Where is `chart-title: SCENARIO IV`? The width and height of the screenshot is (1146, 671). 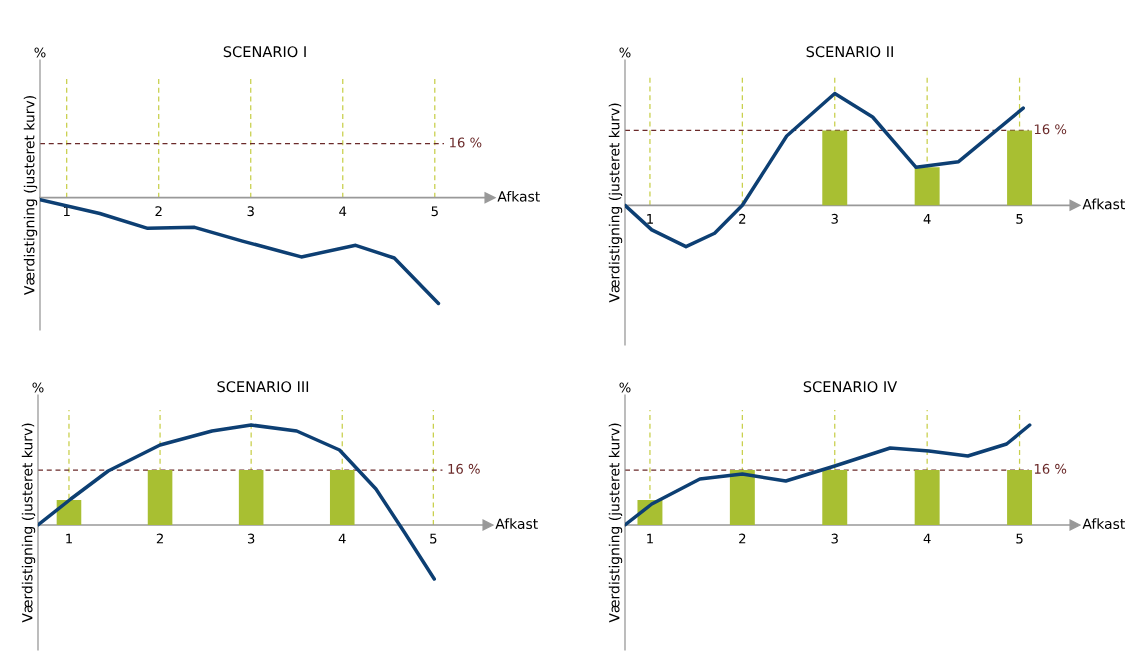 chart-title: SCENARIO IV is located at coordinates (850, 387).